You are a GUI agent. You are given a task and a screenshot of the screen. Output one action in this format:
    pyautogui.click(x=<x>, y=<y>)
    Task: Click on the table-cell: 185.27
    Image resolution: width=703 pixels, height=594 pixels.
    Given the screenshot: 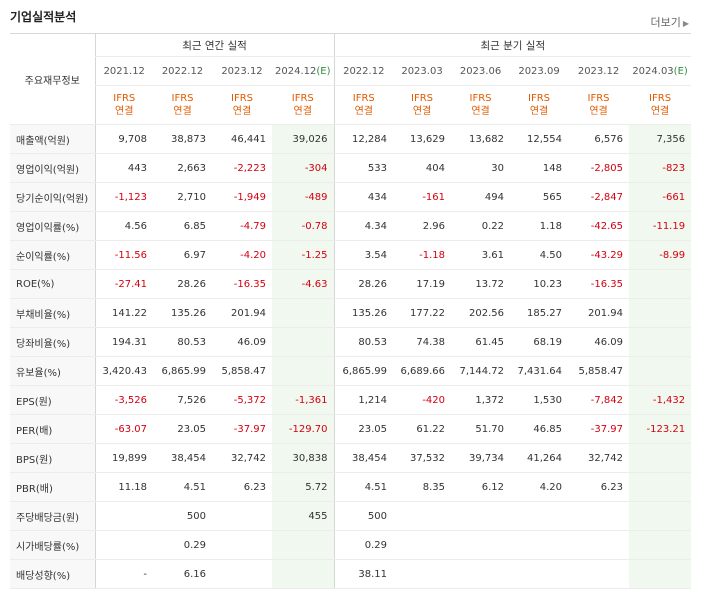 What is the action you would take?
    pyautogui.click(x=539, y=313)
    